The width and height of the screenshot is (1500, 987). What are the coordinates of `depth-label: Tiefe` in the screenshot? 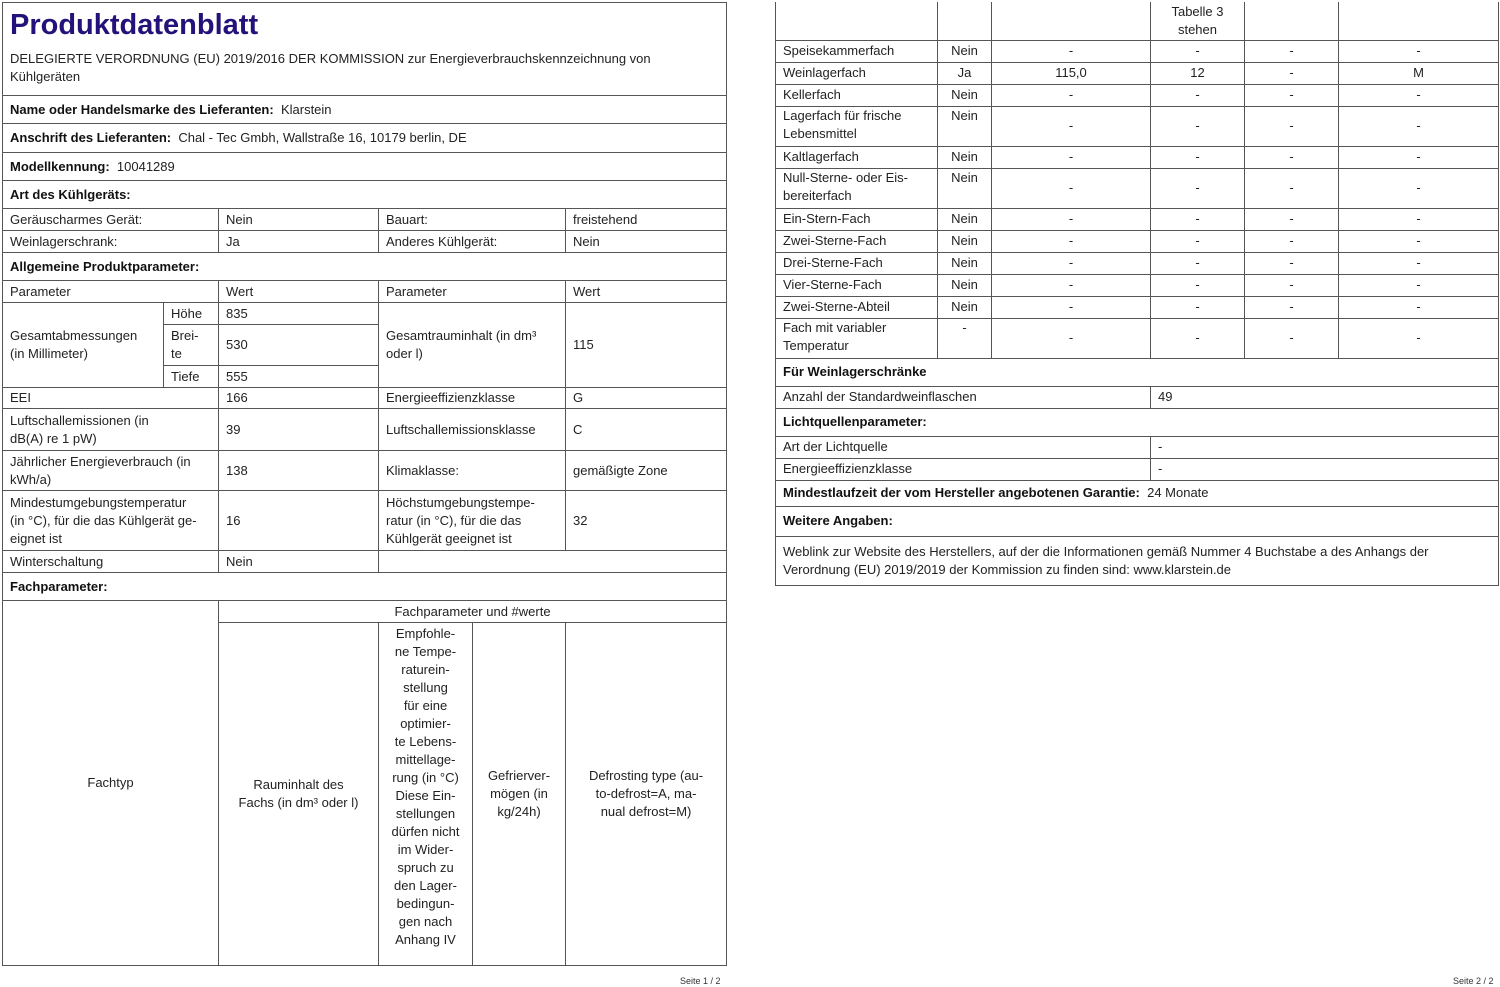 It's located at (191, 376).